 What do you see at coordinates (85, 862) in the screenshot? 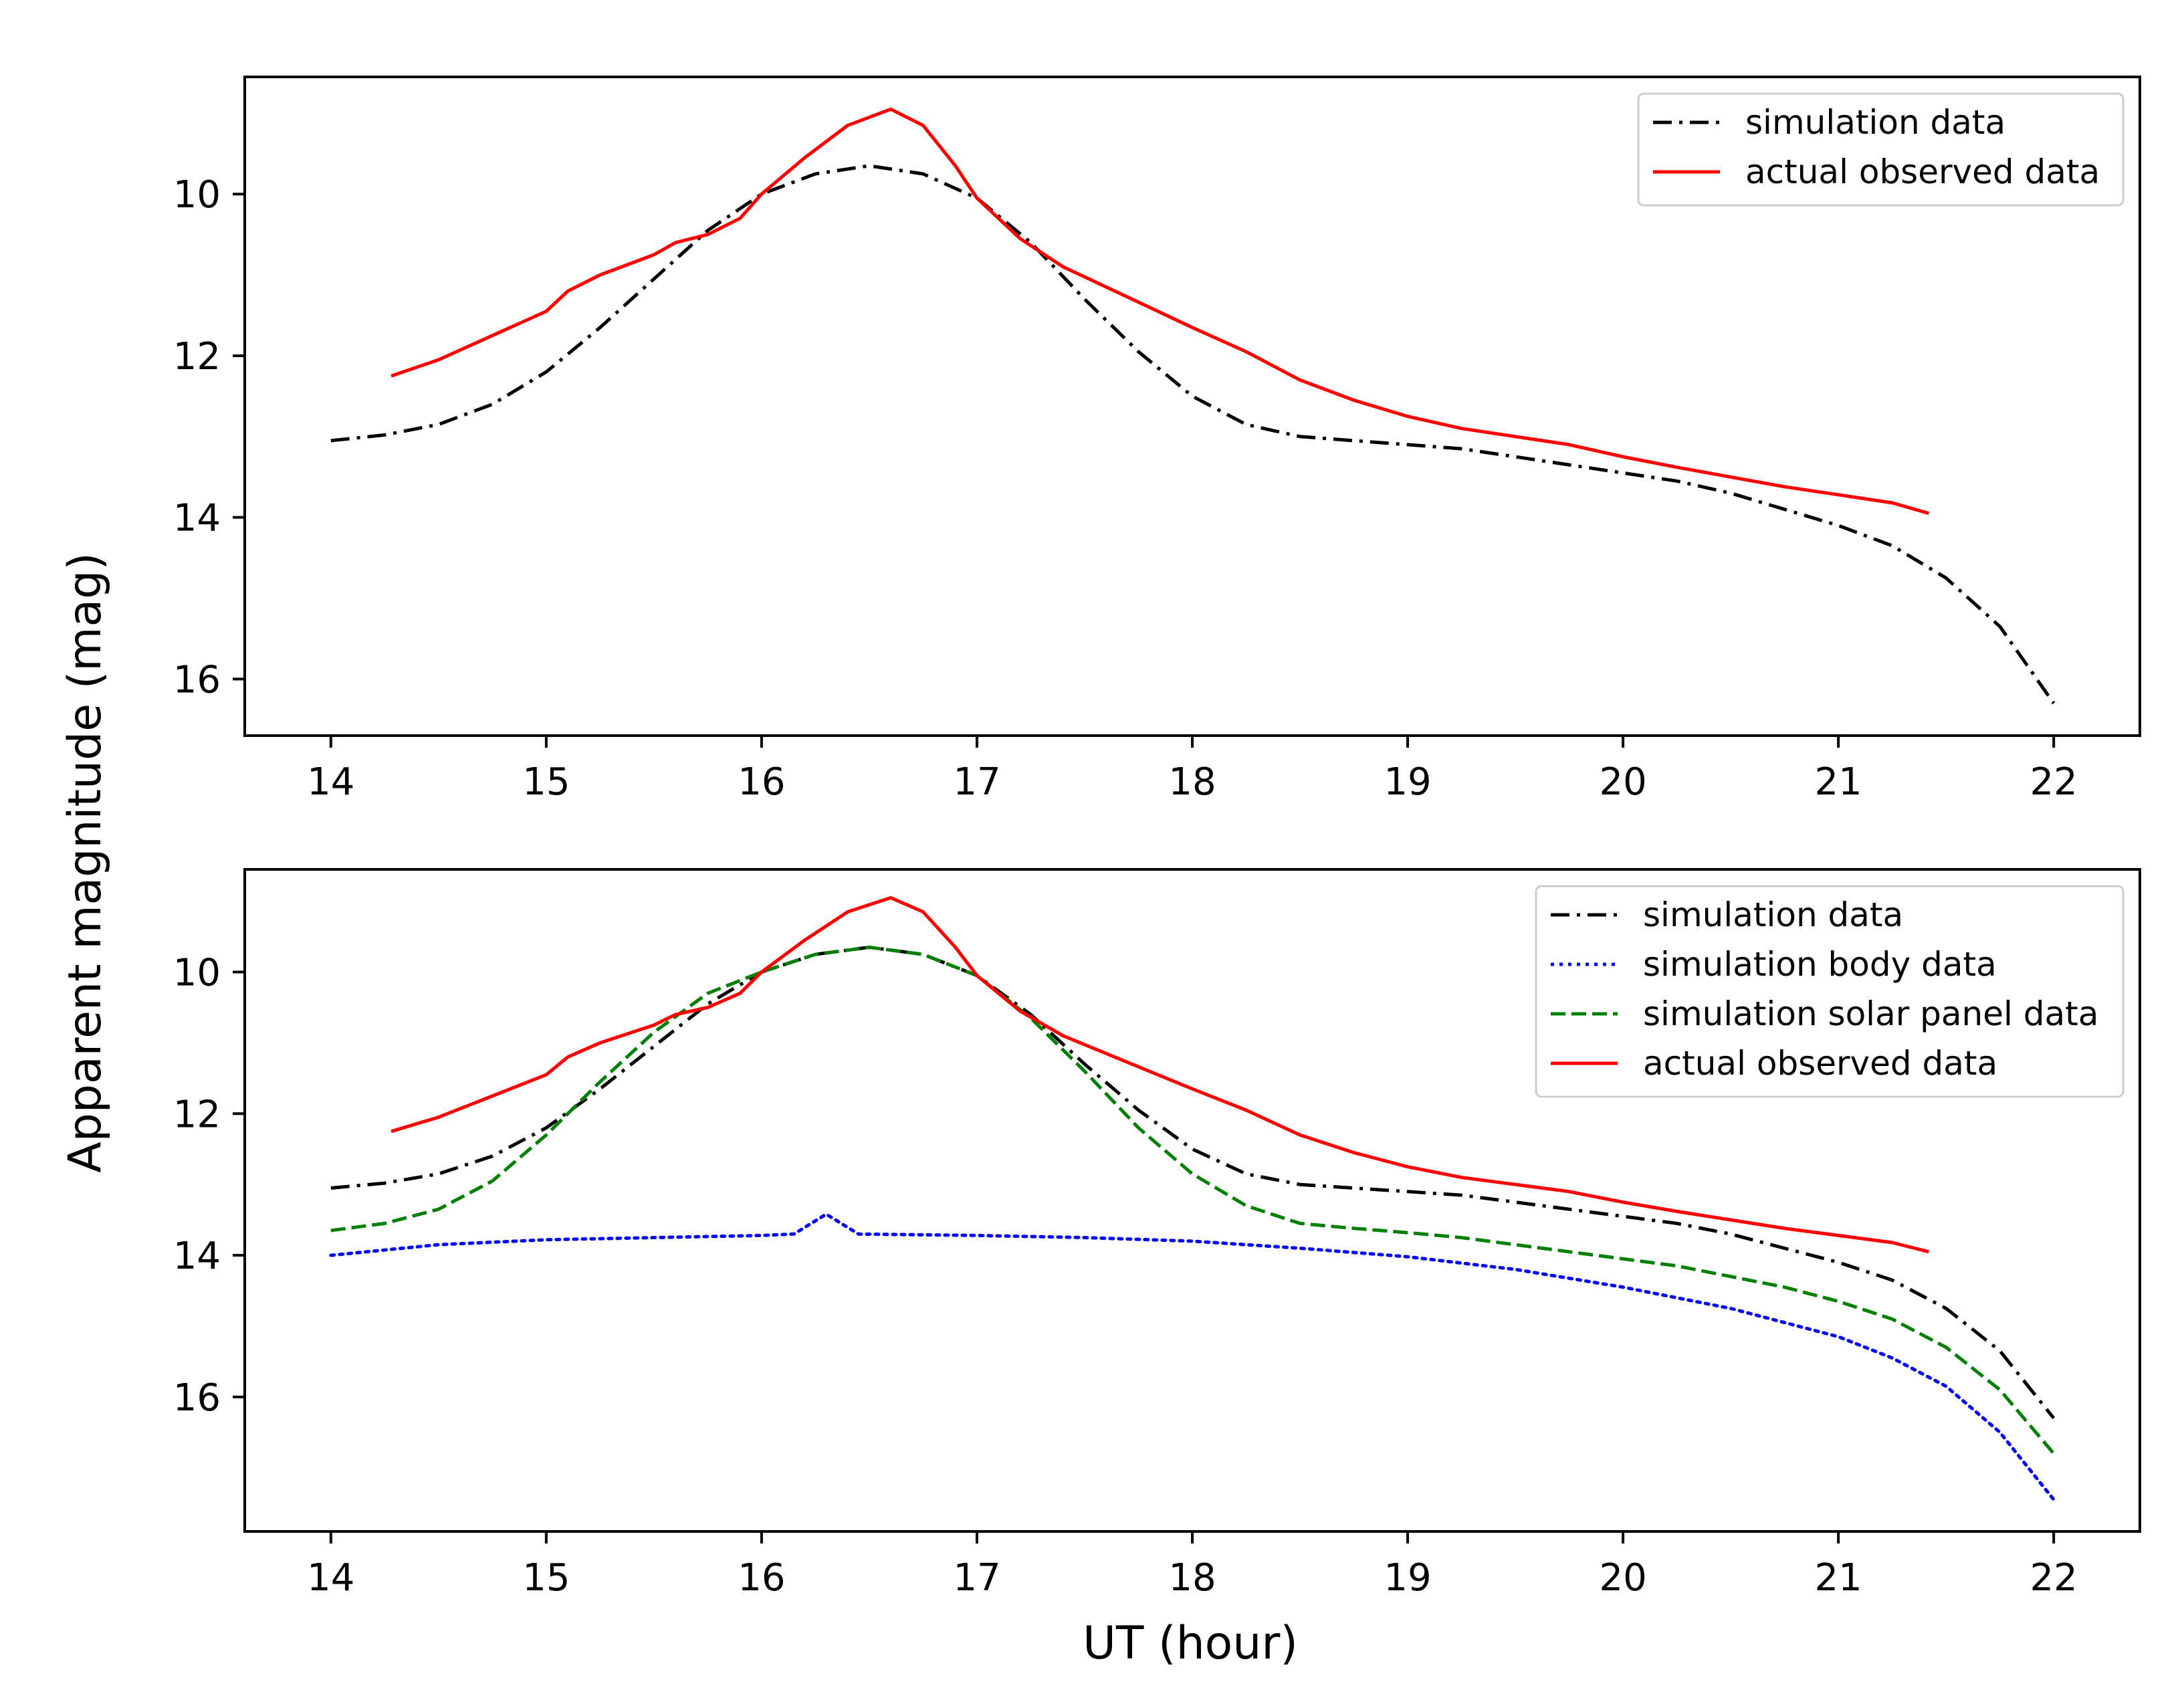
I see `y-axis-label: Apparent magnitude (mag)` at bounding box center [85, 862].